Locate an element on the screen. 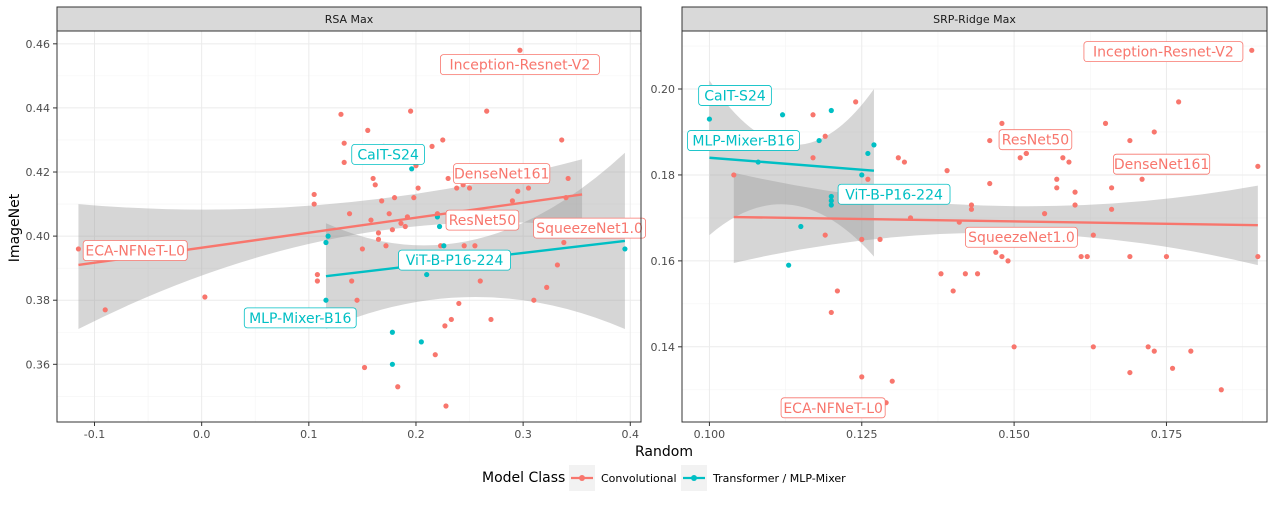 Image resolution: width=1277 pixels, height=507 pixels. model-label-text: SqueezeNet1.0 is located at coordinates (1021, 238).